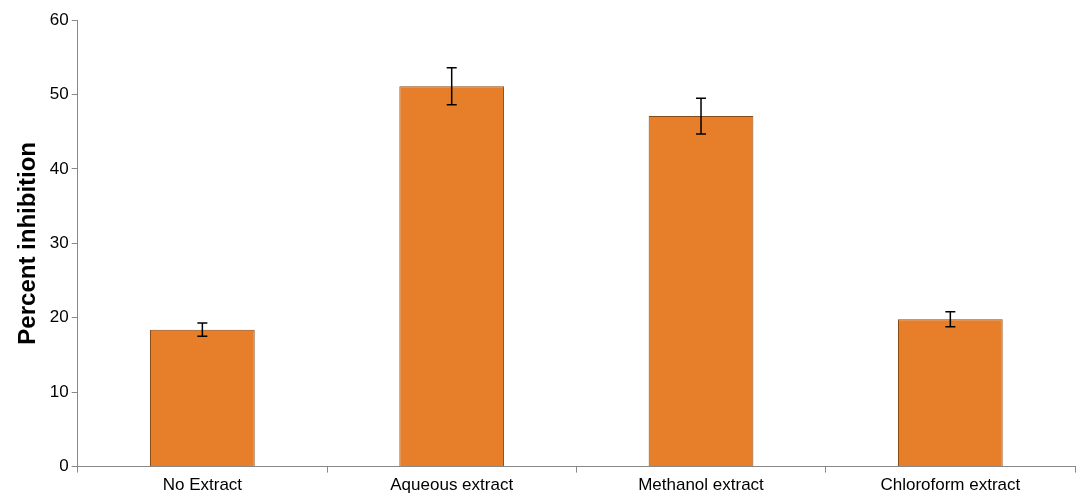  I want to click on y-axis-title: Percent inhibition, so click(27, 243).